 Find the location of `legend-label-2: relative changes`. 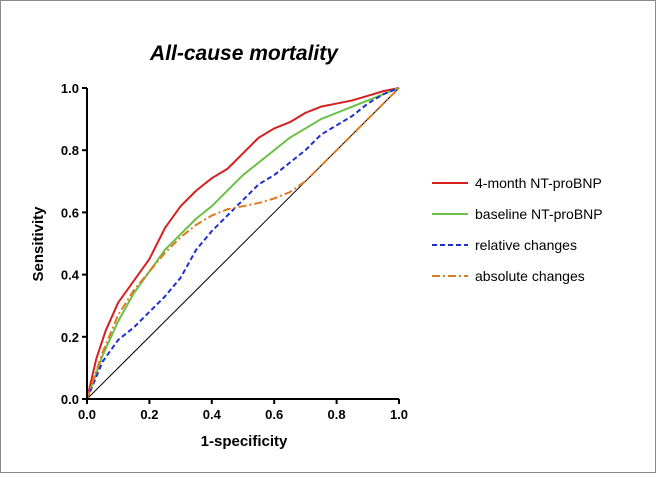

legend-label-2: relative changes is located at coordinates (526, 245).